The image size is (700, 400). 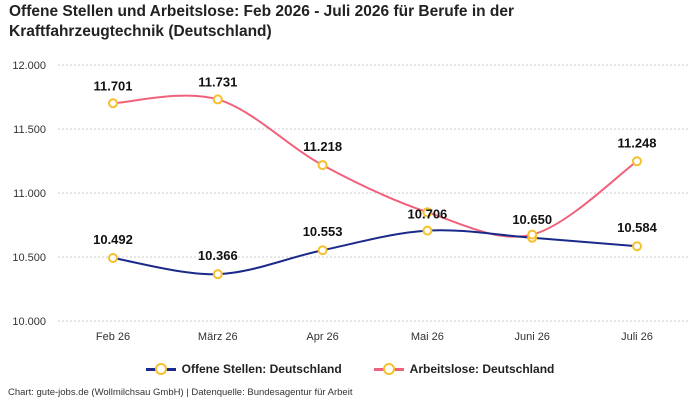 What do you see at coordinates (29, 322) in the screenshot?
I see `y-tick-label: 10.000` at bounding box center [29, 322].